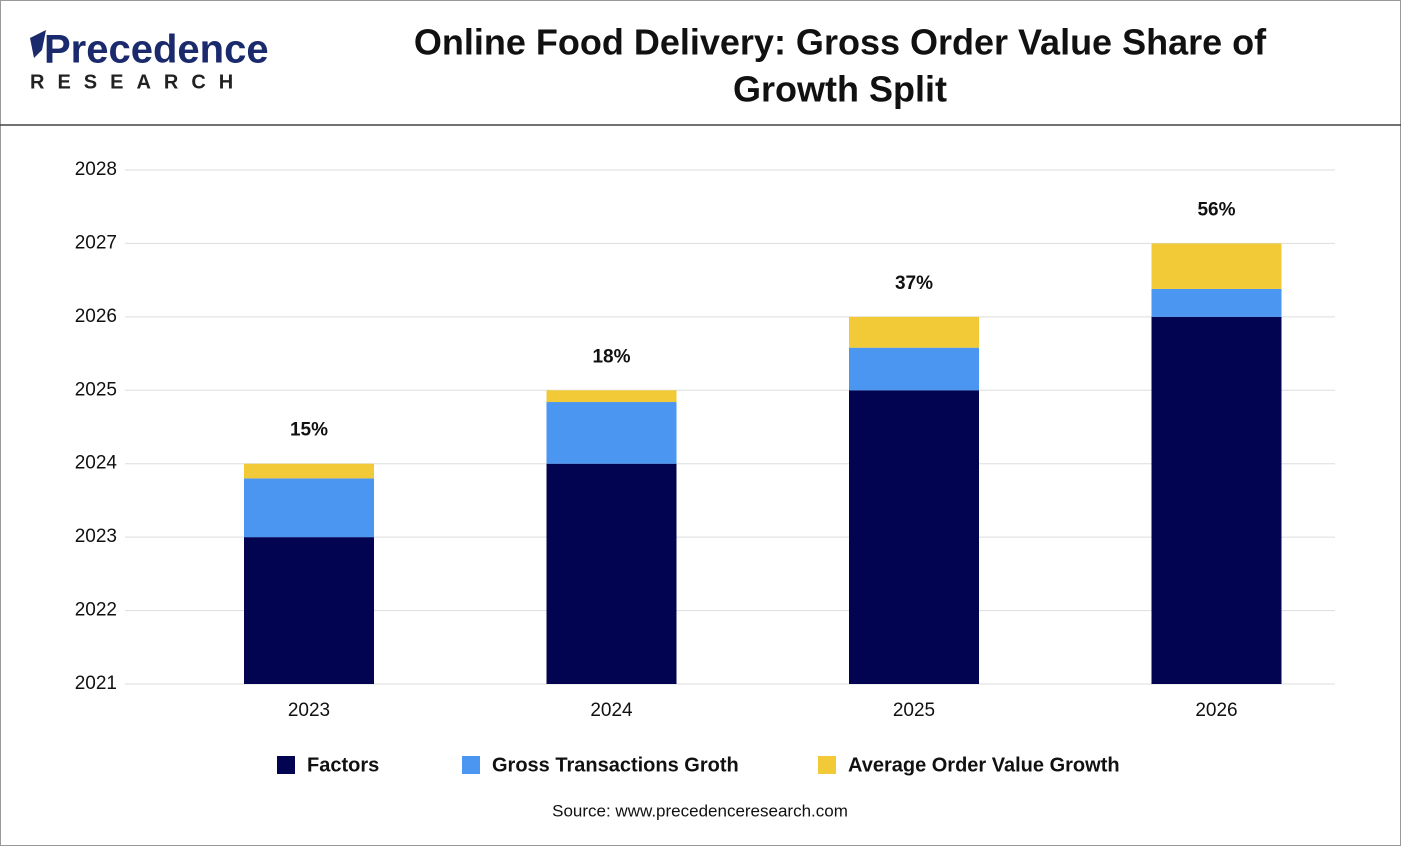  I want to click on y-tick-label: 2021, so click(96, 683).